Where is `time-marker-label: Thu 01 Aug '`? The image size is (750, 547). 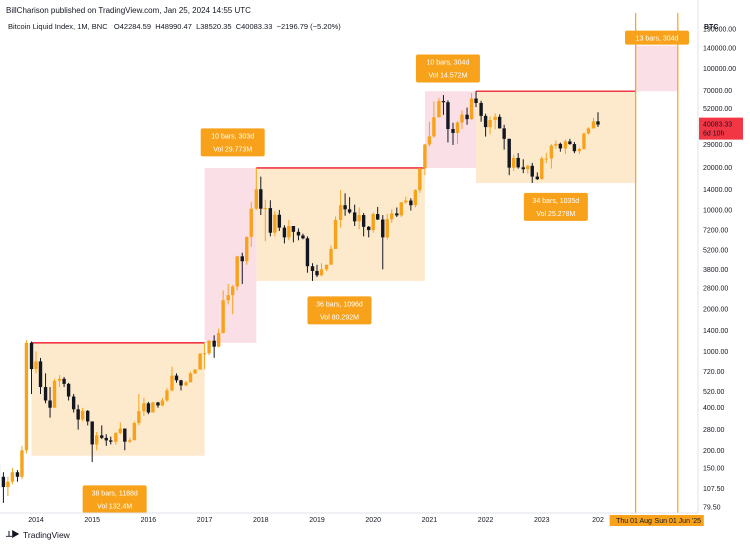
time-marker-label: Thu 01 Aug ' is located at coordinates (635, 521).